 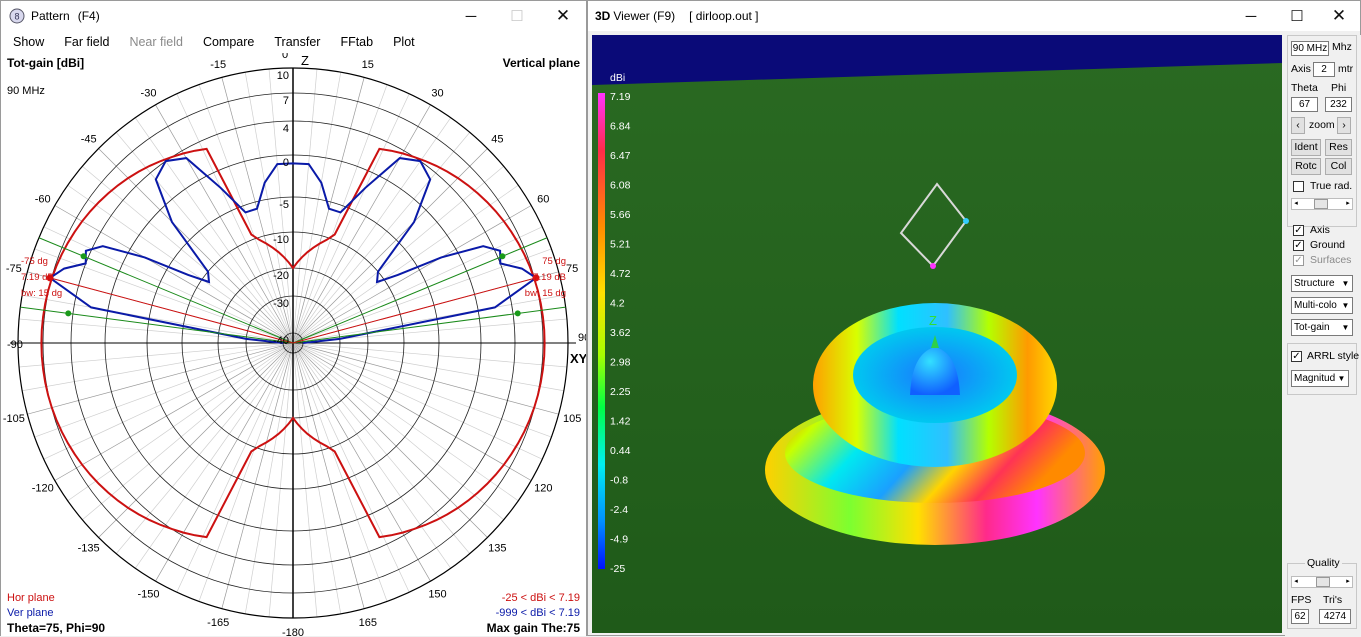 I want to click on arrl-checkbox: ✓, so click(x=1296, y=356).